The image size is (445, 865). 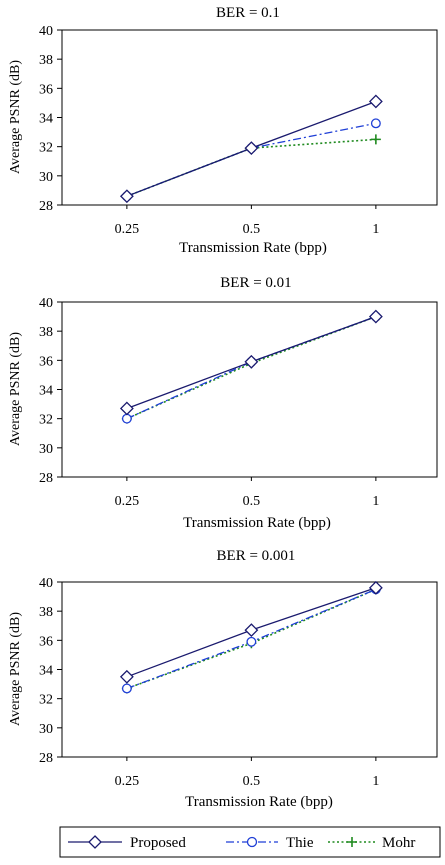 What do you see at coordinates (15, 117) in the screenshot?
I see `chart-1-y-axis-label: Average PSNR (dB)` at bounding box center [15, 117].